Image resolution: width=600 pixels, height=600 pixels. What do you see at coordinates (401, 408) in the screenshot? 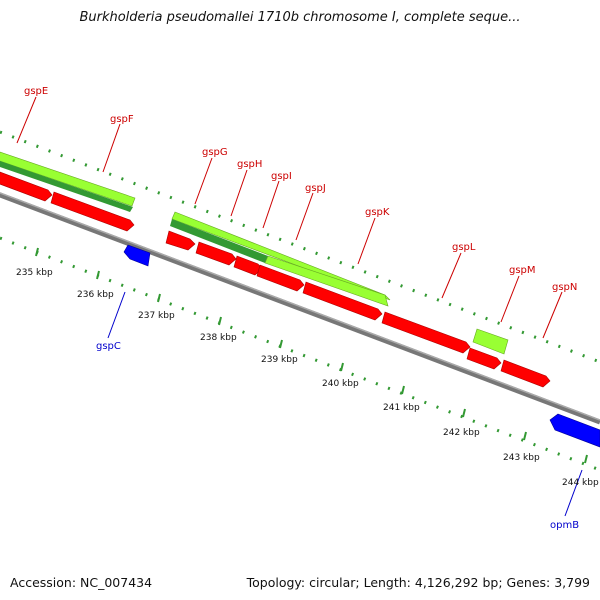
I see `kbp-label: 241 kbp` at bounding box center [401, 408].